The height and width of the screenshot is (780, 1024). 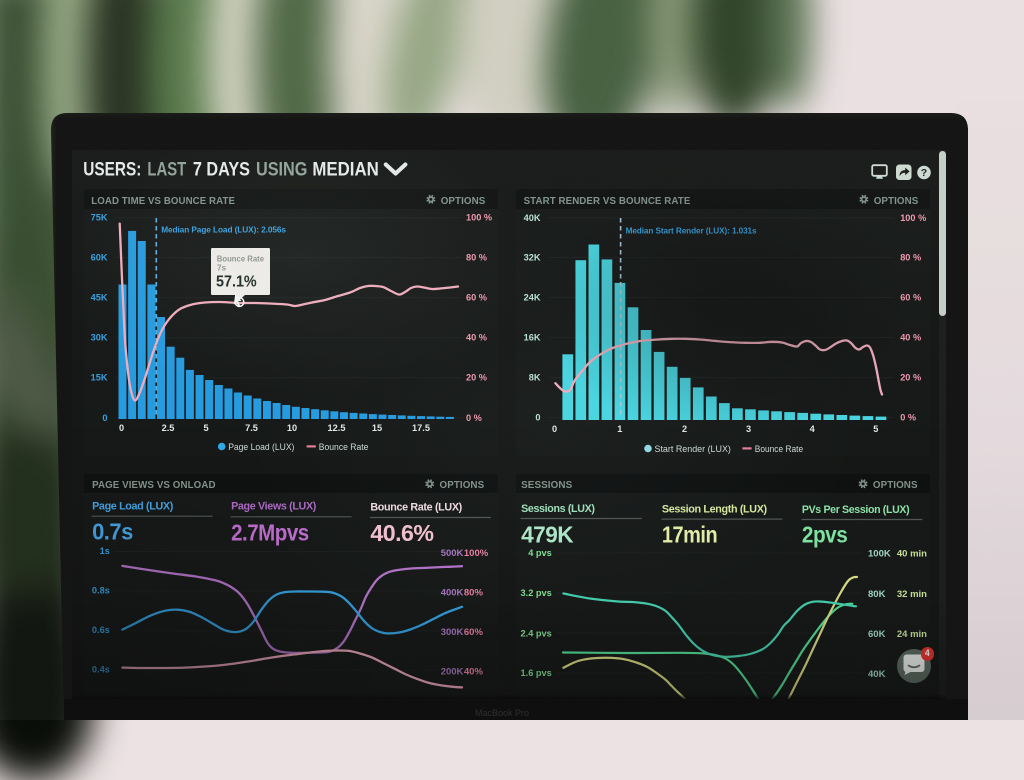 I want to click on svg-text: 1.6 pvs, so click(x=536, y=673).